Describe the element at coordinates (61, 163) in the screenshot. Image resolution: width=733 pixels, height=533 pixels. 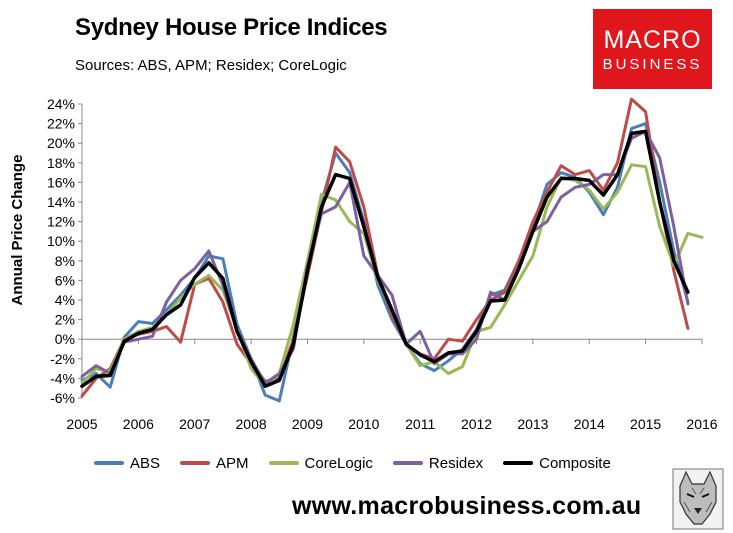
I see `y-tick-label: 18%` at that location.